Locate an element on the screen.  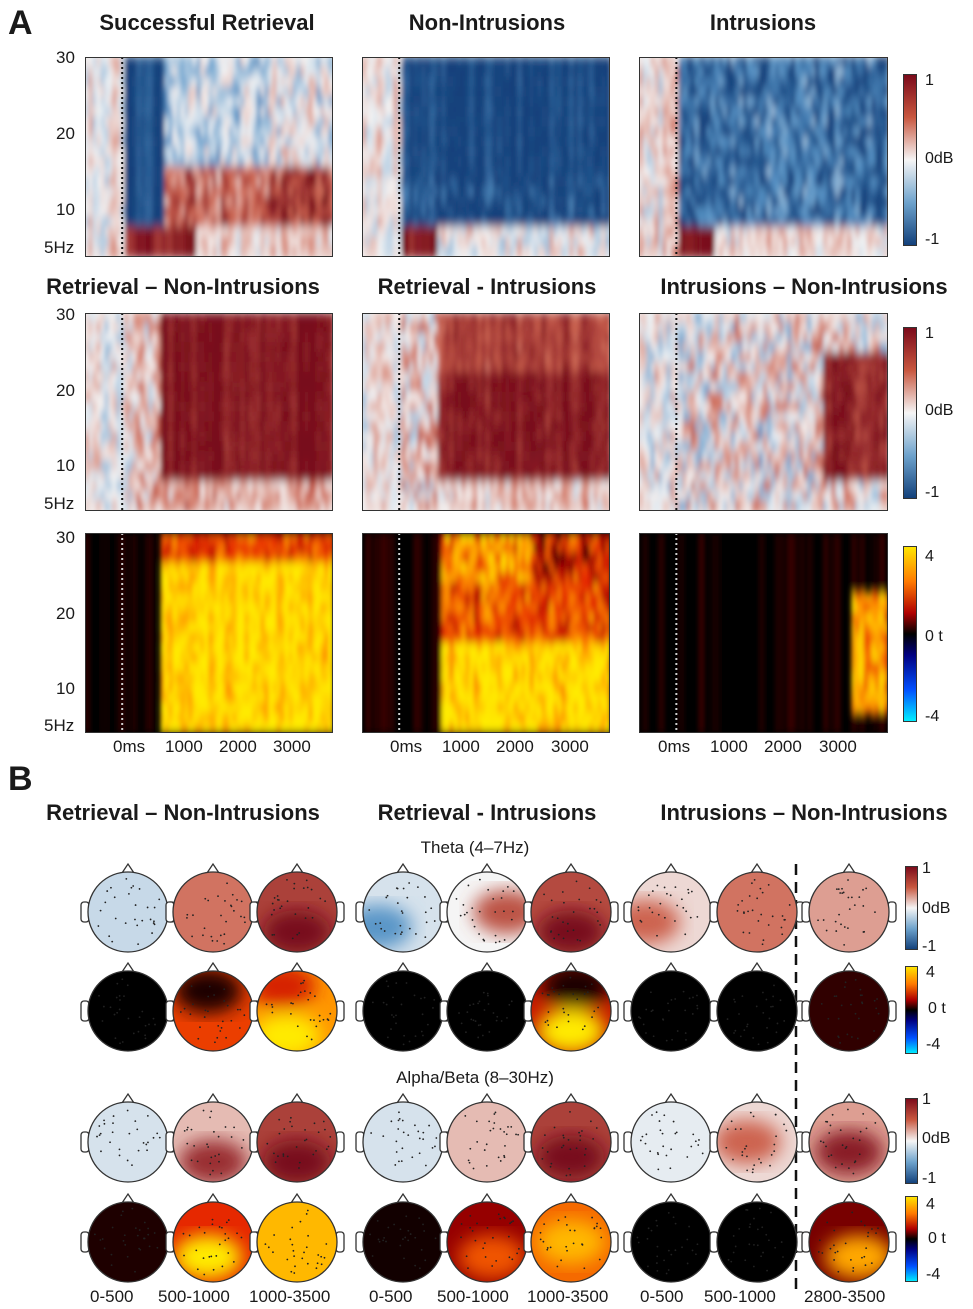
title-non-intrusions: Non-Intrusions is located at coordinates (487, 22).